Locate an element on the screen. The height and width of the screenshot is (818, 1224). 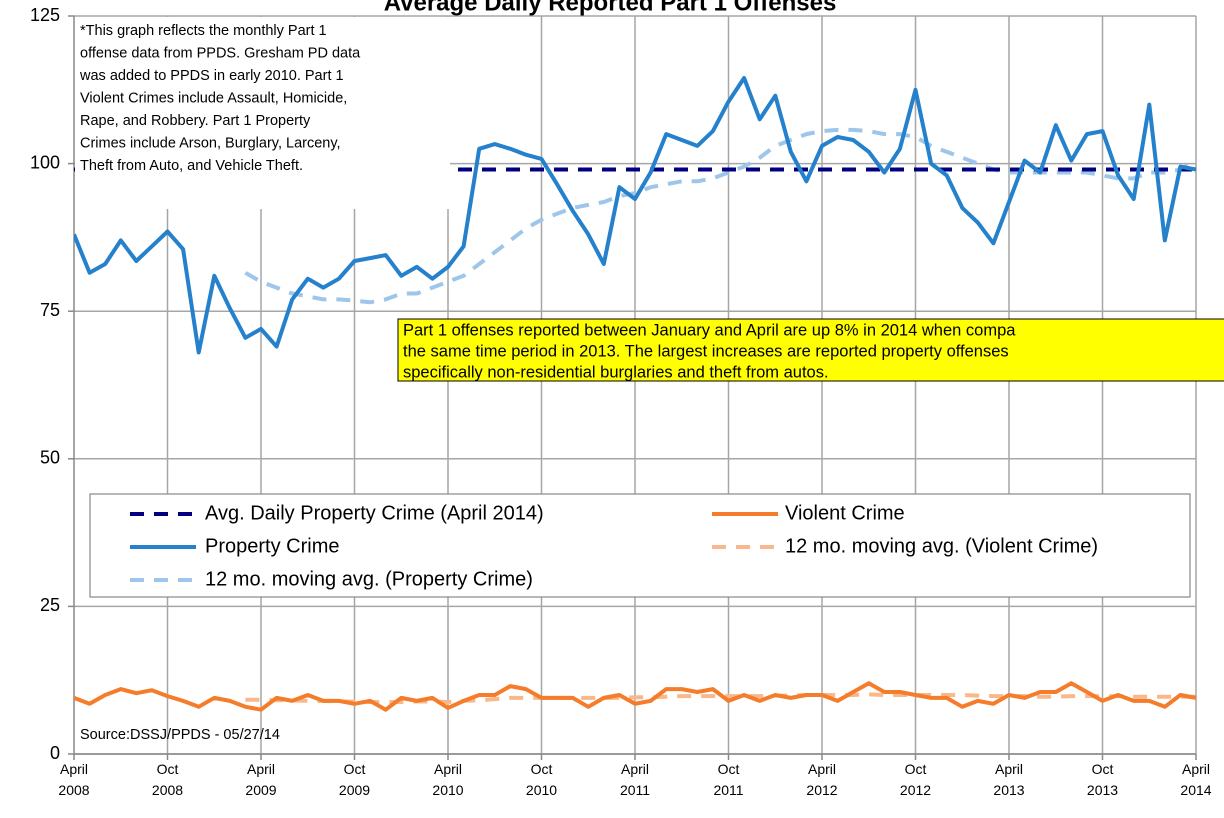
x-tick-label: Oct 2011 is located at coordinates (728, 779).